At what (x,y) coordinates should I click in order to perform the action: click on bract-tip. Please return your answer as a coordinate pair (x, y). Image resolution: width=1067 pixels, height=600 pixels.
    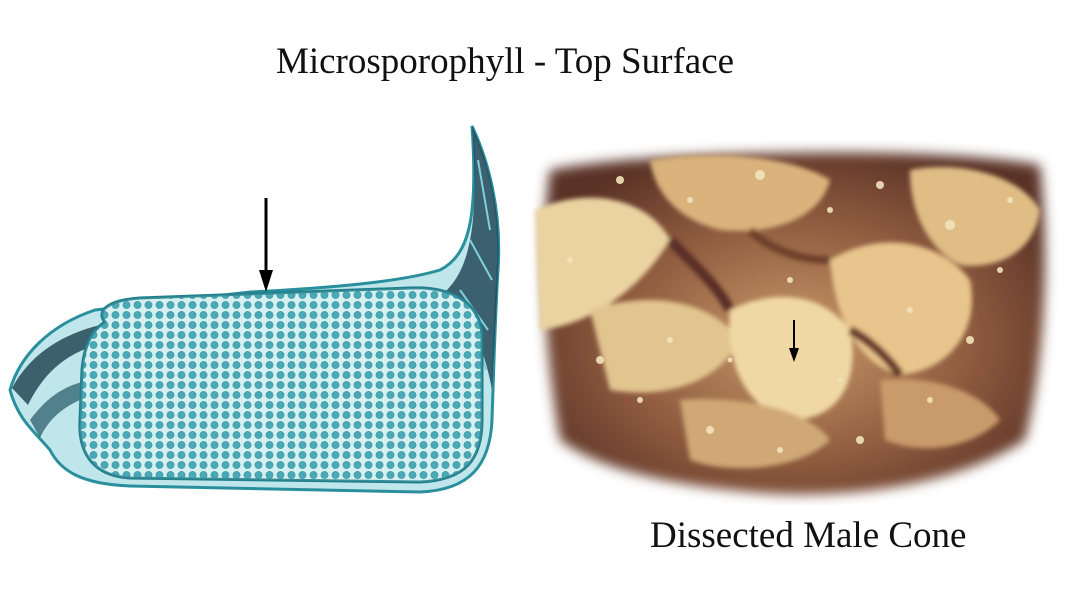
    Looking at the image, I should click on (472, 258).